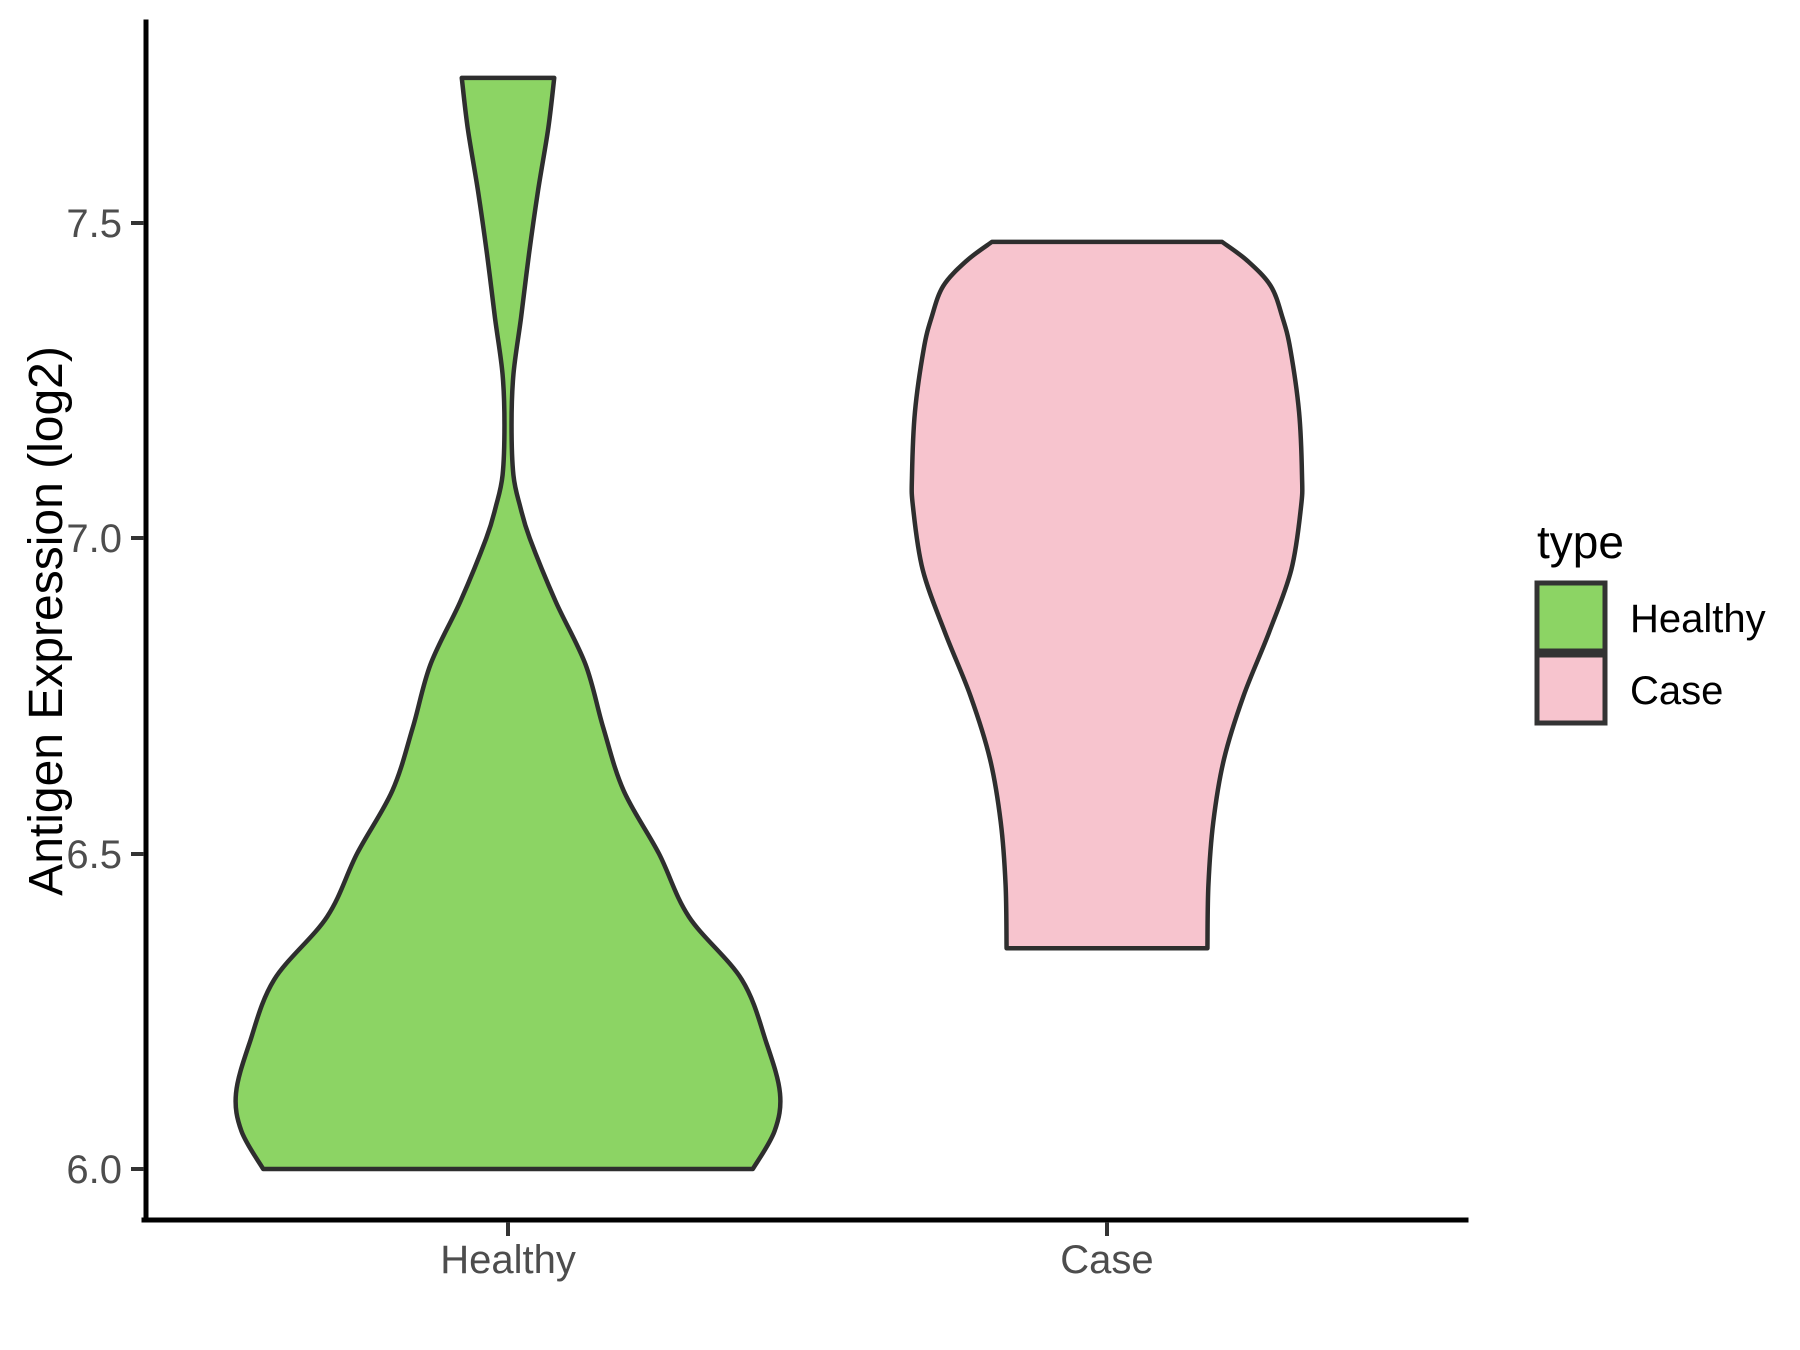  I want to click on legend: type Healthy Case, so click(1650, 621).